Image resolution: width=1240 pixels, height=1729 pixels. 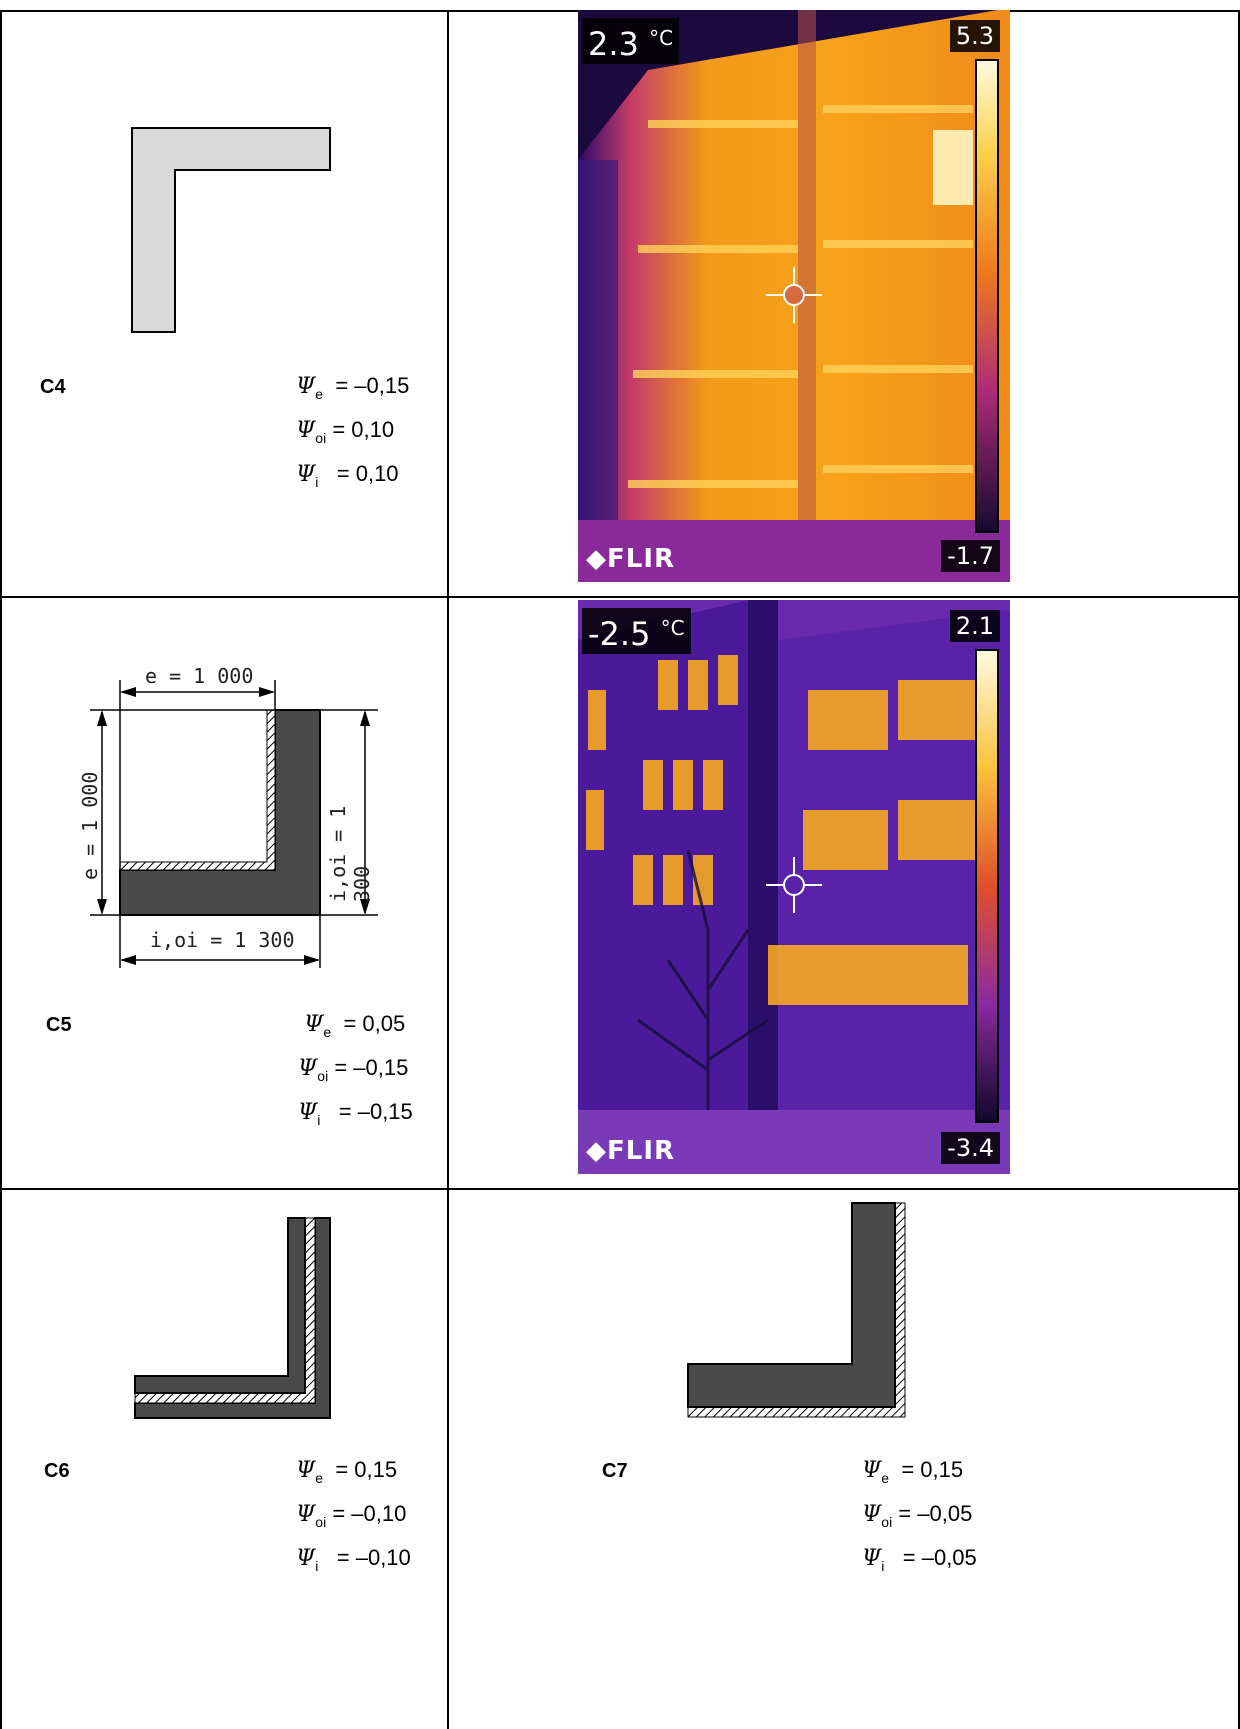 I want to click on spot-temperature: 2.3 °C, so click(x=631, y=41).